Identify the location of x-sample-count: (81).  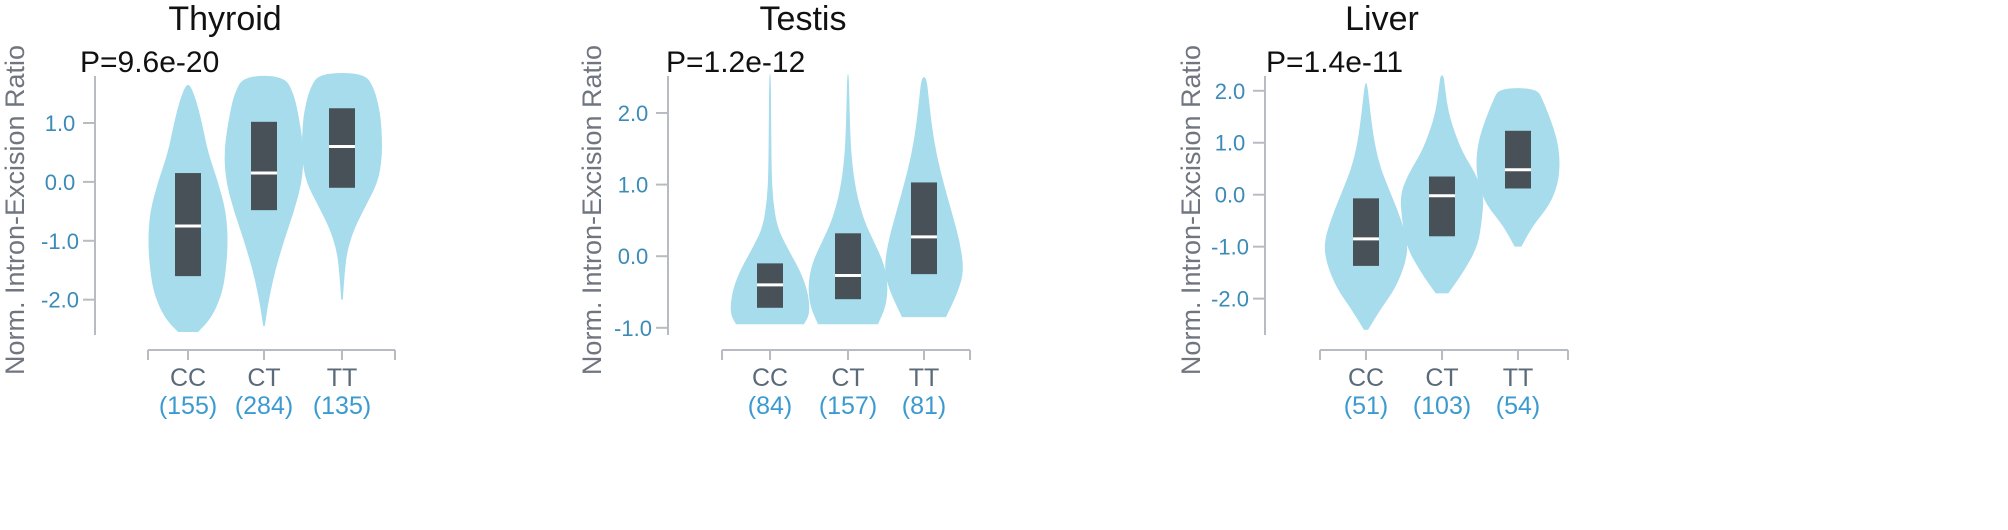
(924, 406).